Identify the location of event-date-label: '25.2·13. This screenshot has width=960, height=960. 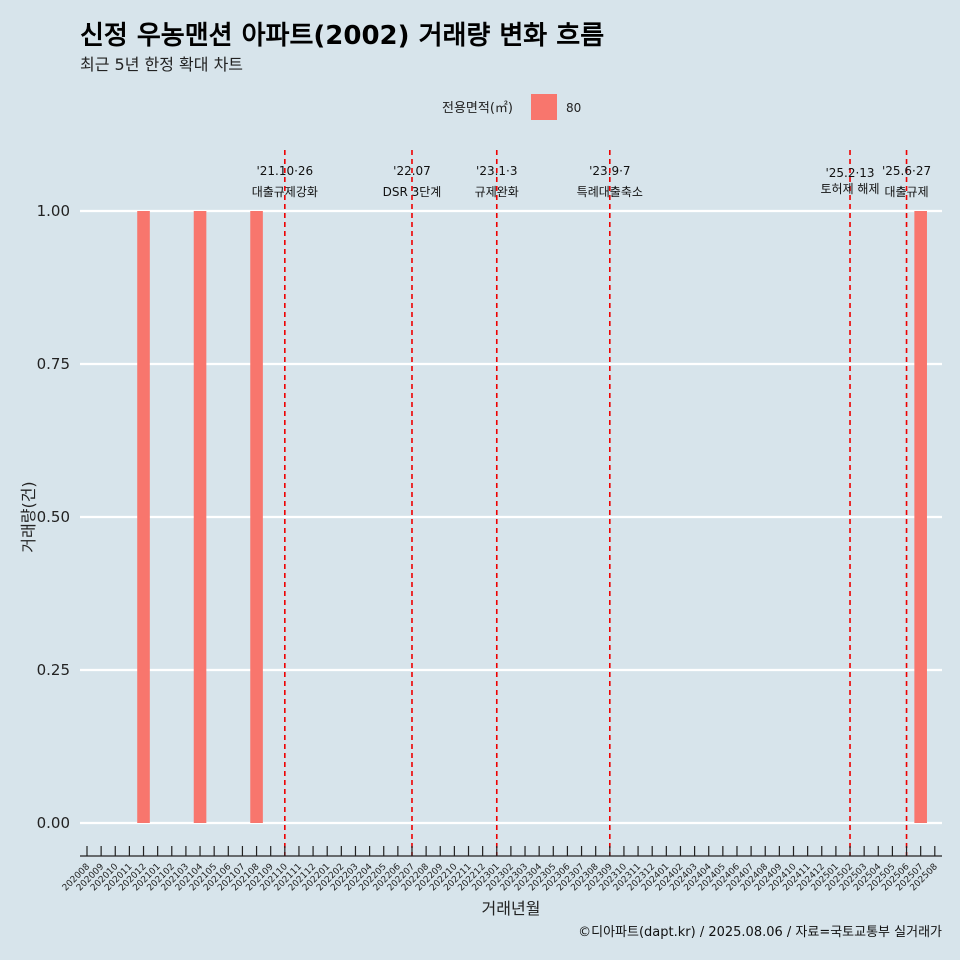
(849, 173).